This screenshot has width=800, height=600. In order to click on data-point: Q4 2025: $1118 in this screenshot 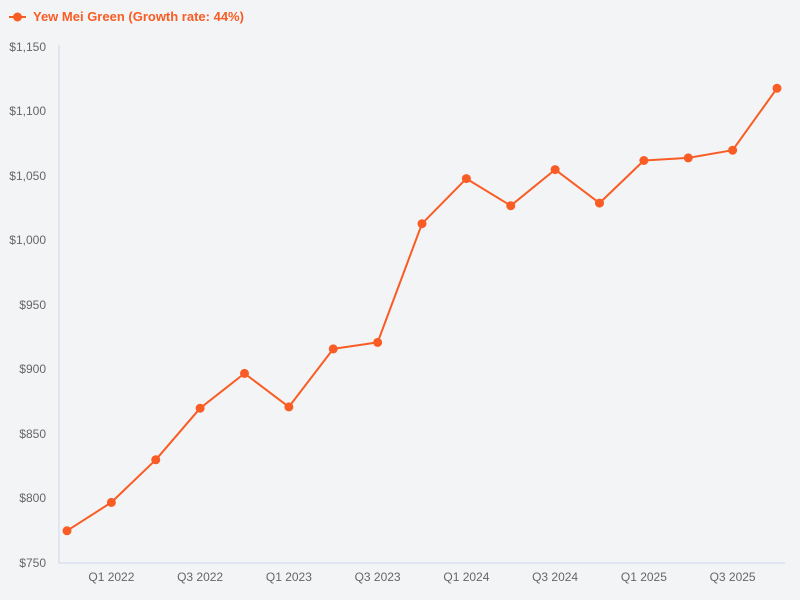, I will do `click(777, 88)`.